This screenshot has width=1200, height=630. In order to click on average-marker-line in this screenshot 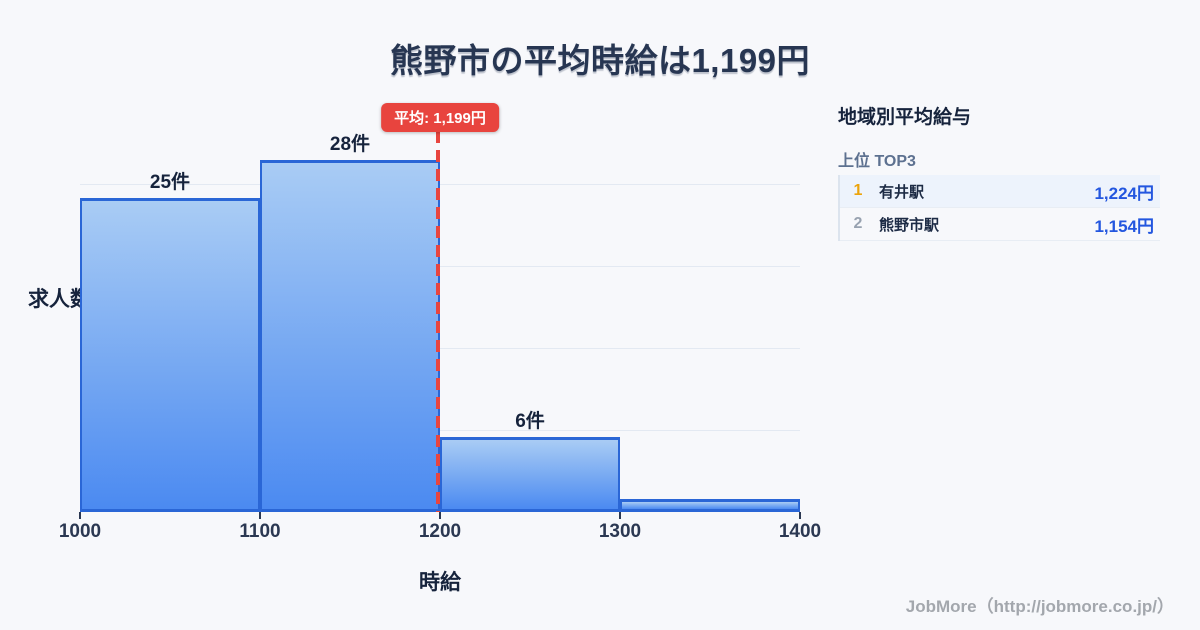, I will do `click(438, 321)`.